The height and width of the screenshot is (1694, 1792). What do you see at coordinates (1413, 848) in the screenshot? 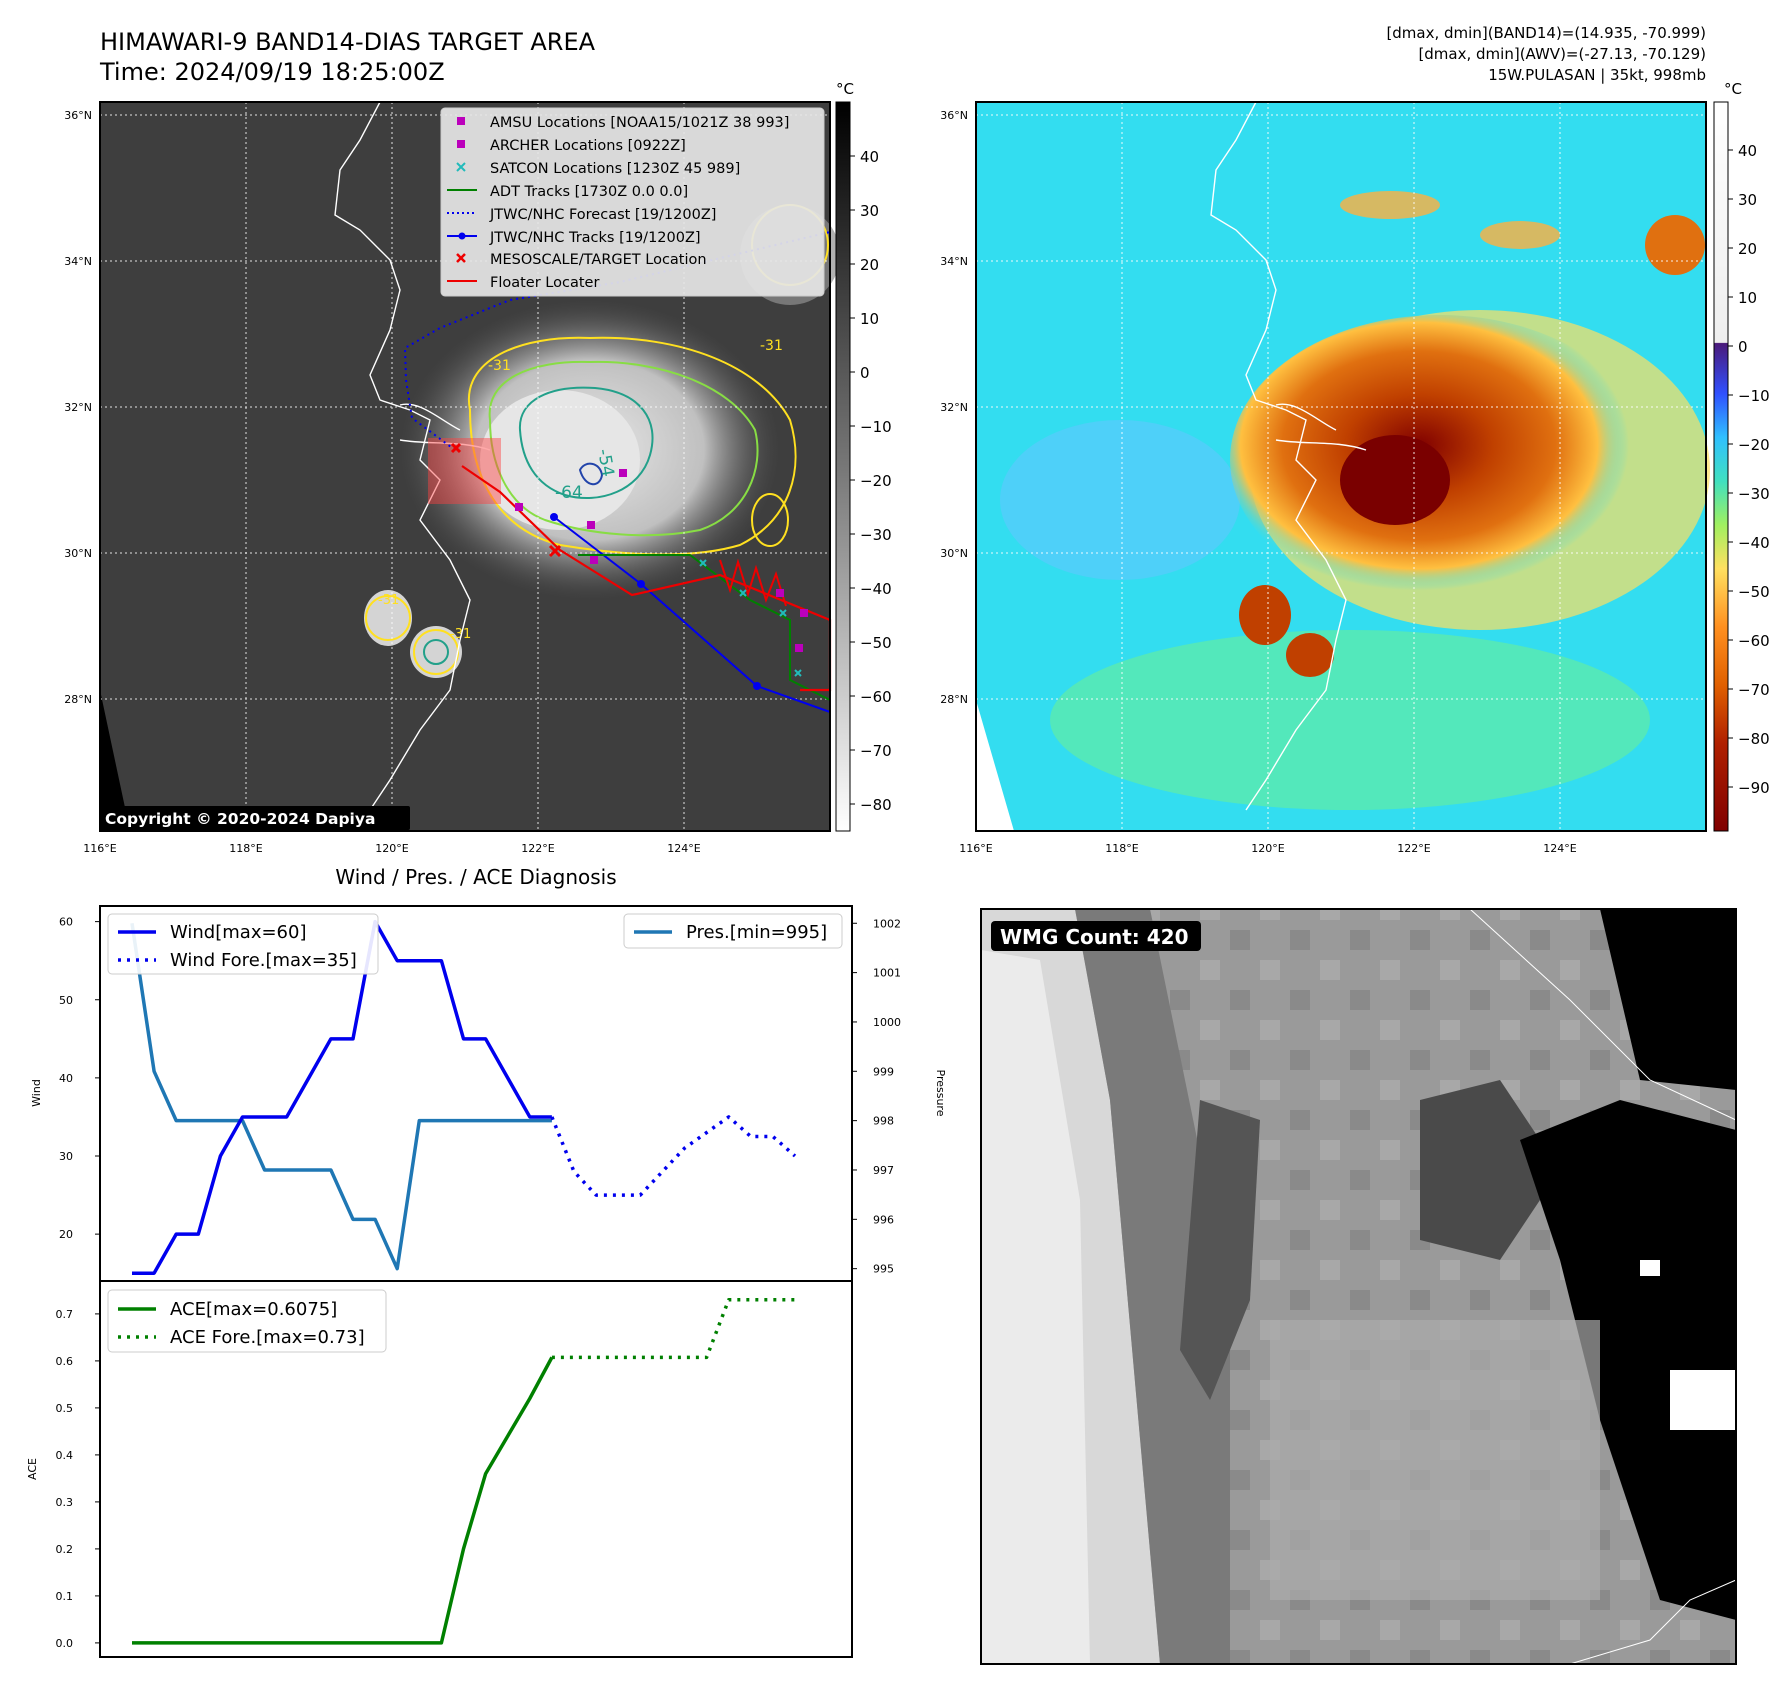
I see `awv-lon-label-122: 122°E` at bounding box center [1413, 848].